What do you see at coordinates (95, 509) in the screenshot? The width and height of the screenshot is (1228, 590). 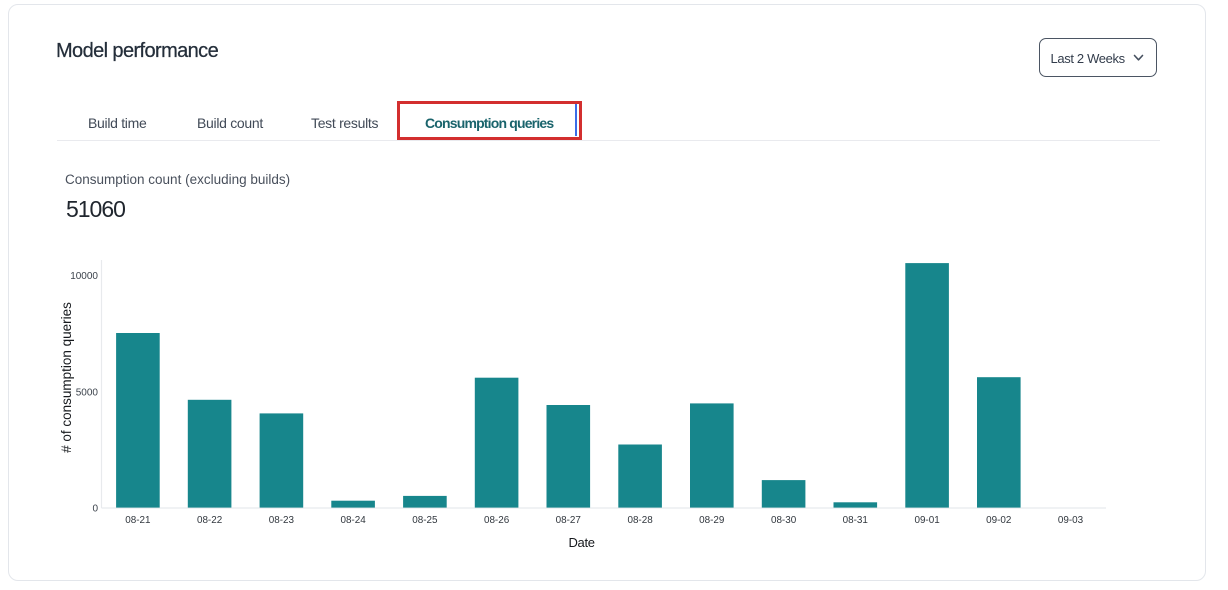 I see `svg-text: 0` at bounding box center [95, 509].